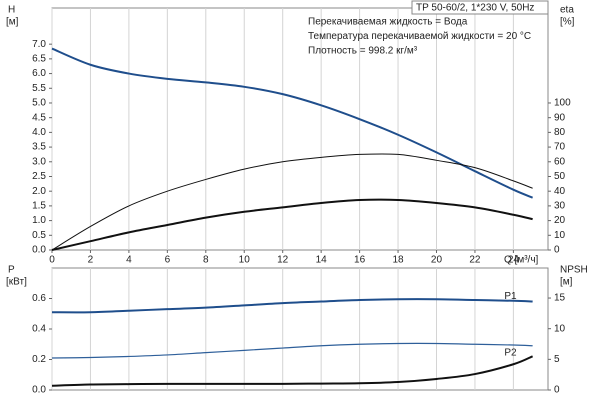 The width and height of the screenshot is (600, 400). Describe the element at coordinates (39, 59) in the screenshot. I see `y-tick-label: 6.5` at that location.